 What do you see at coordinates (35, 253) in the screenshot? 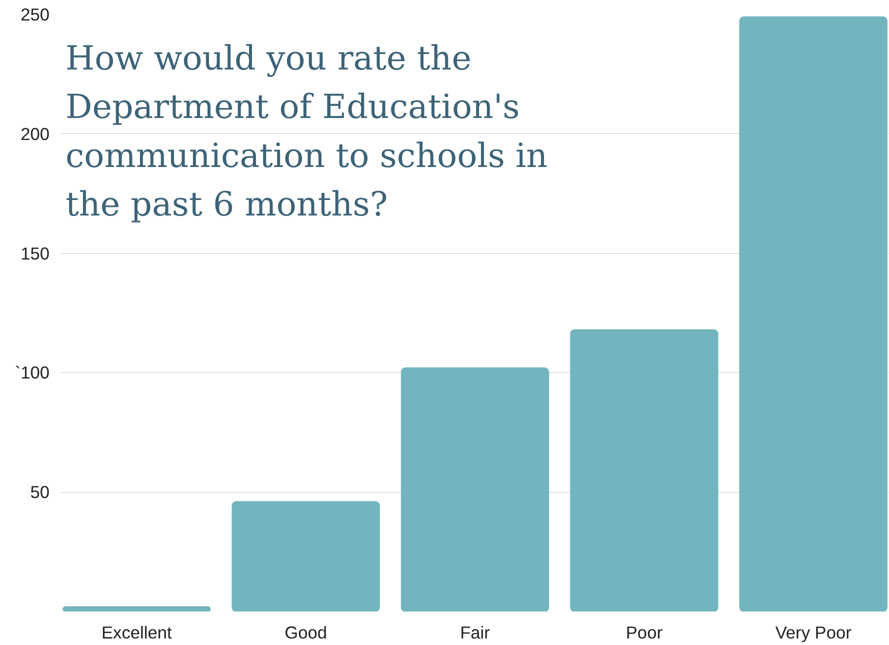
I see `y-tick-label: 150` at bounding box center [35, 253].